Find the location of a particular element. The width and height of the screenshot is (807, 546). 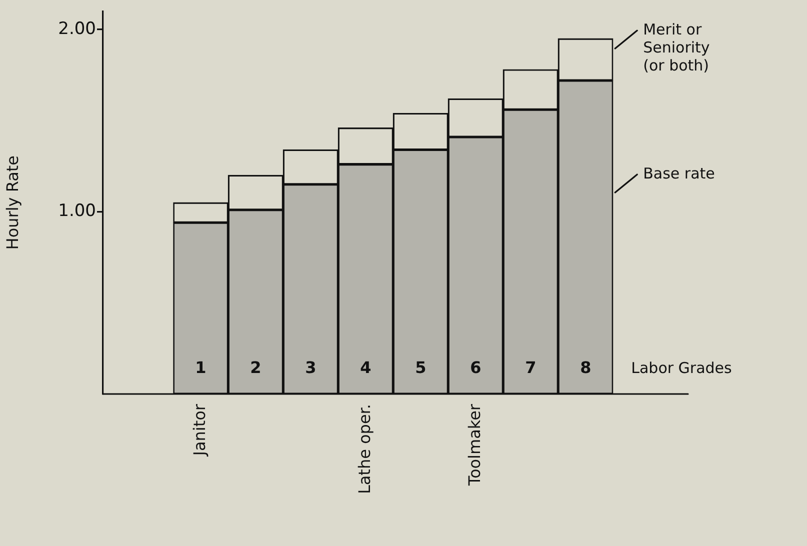

annotation: 4 is located at coordinates (366, 368).